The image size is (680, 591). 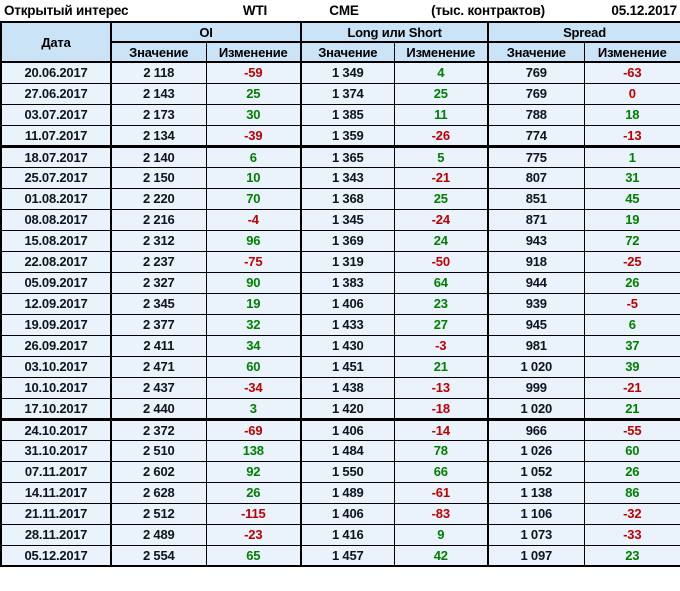 I want to click on value-cell: 918, so click(x=536, y=261).